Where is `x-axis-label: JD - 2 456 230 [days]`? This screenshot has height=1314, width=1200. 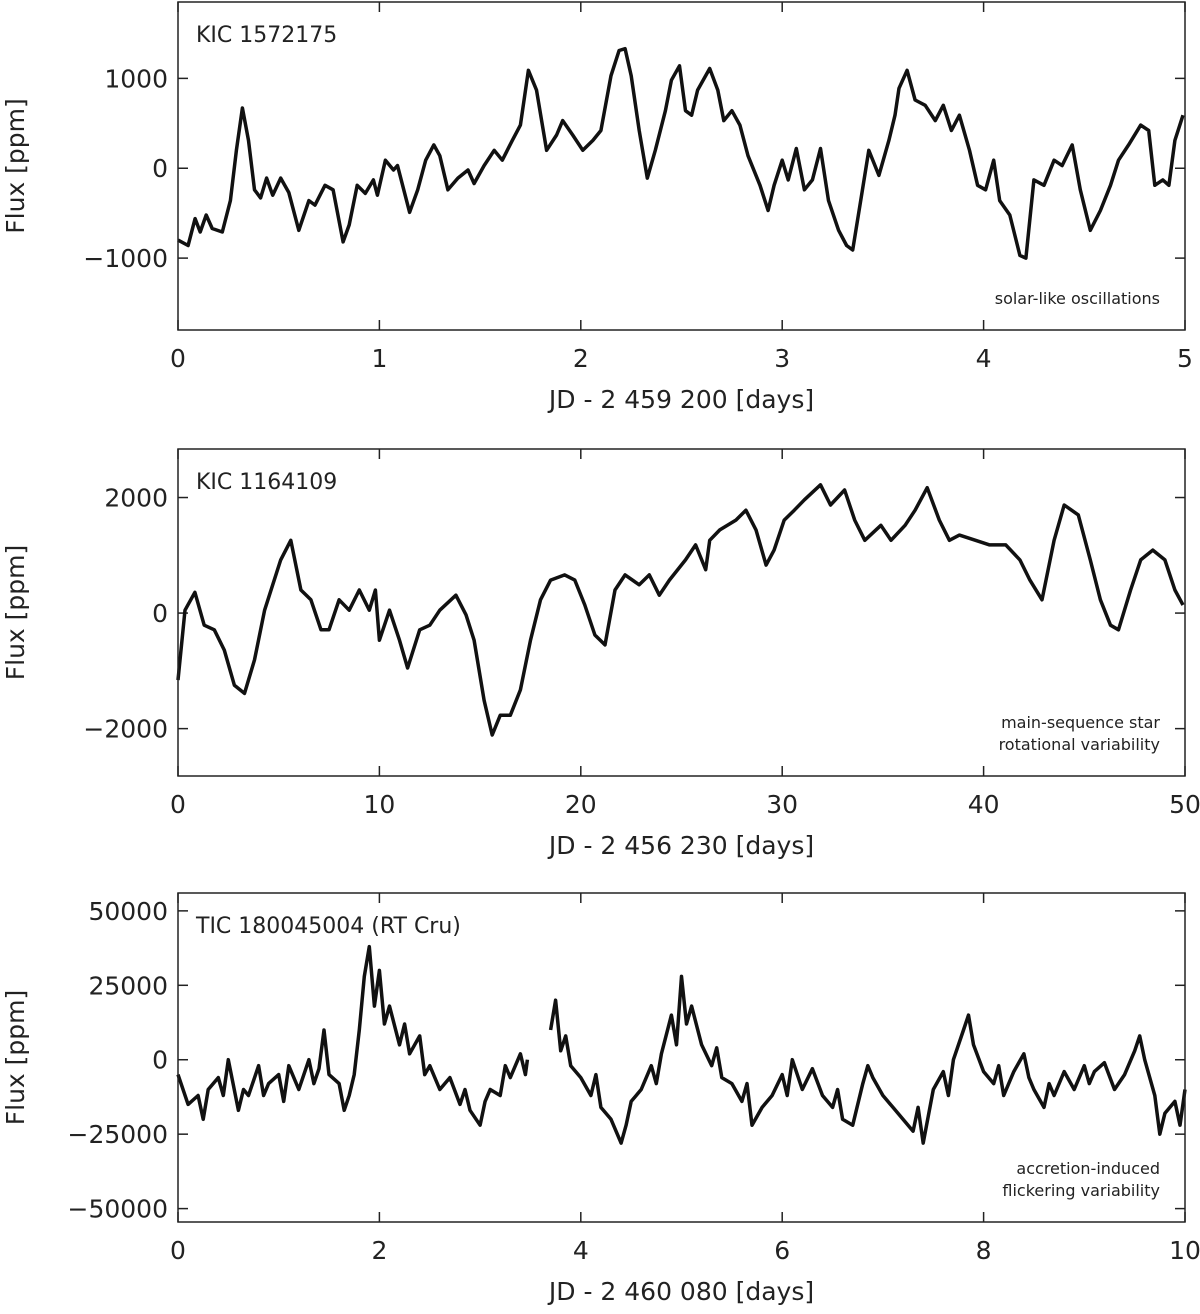
x-axis-label: JD - 2 456 230 [days] is located at coordinates (680, 845).